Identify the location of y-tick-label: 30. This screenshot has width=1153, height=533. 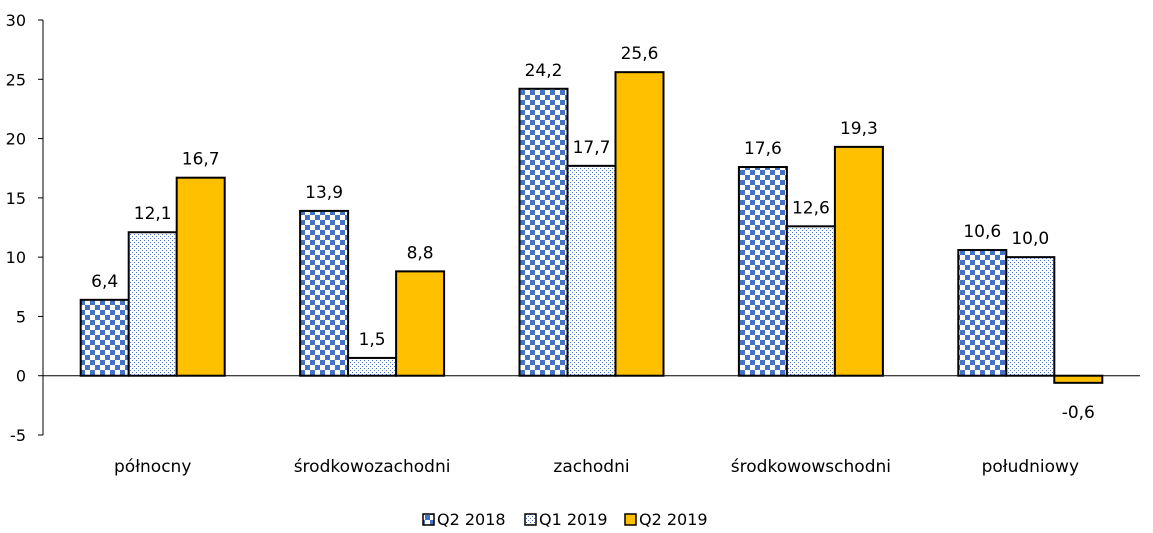
(16, 20).